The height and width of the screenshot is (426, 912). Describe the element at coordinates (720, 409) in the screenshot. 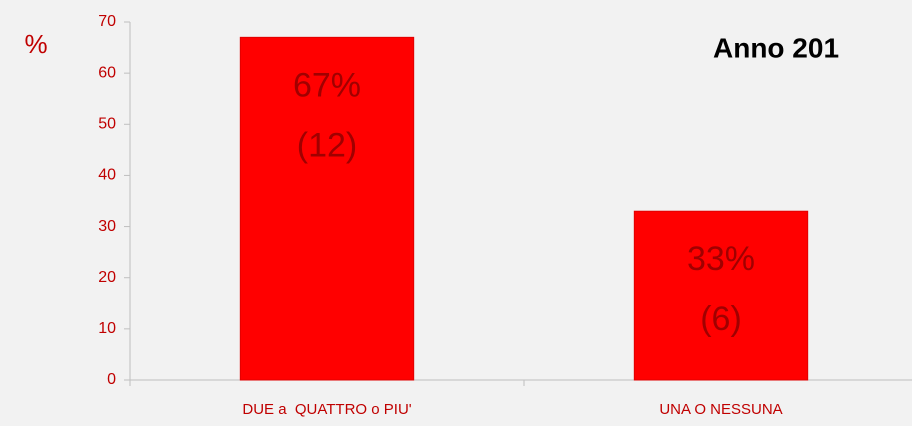

I see `x-tick-label: UNA O NESSUNA` at that location.